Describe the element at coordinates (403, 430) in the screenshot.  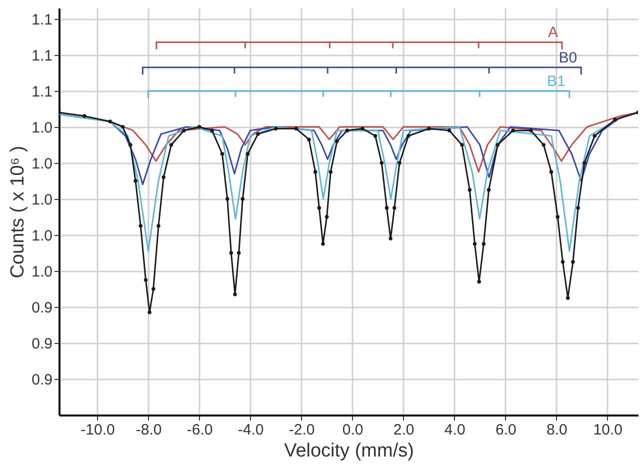
I see `x-tick-label: 2.0` at that location.